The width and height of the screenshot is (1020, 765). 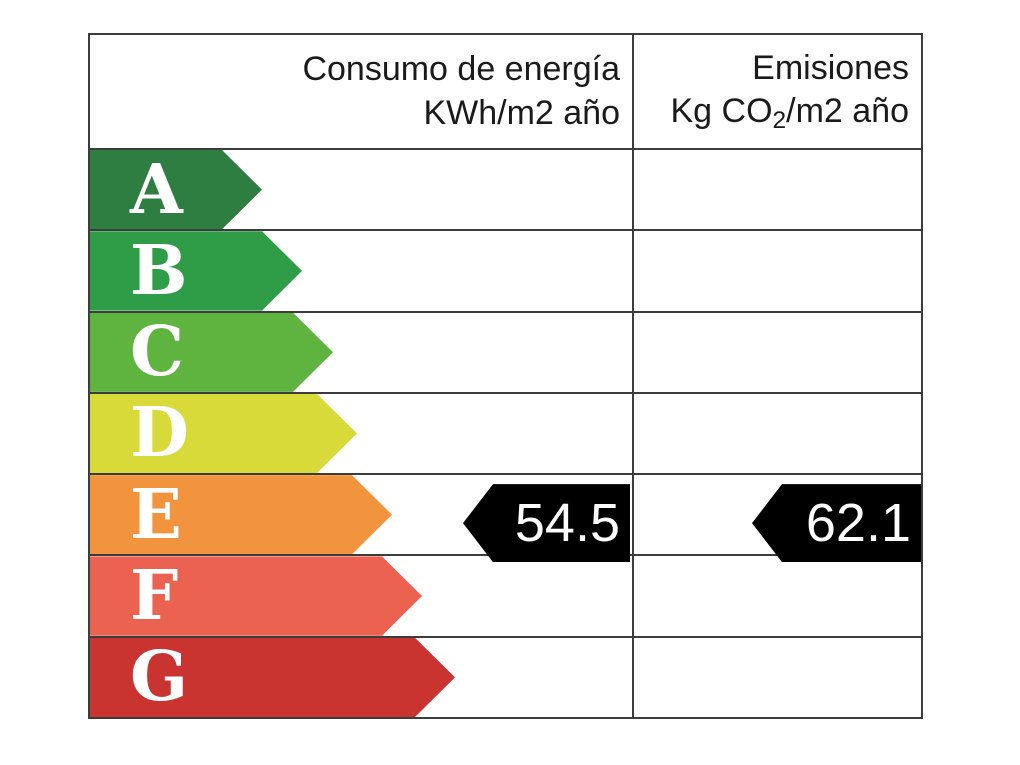 I want to click on emisiones-header-line1: Emisiones, so click(x=830, y=67).